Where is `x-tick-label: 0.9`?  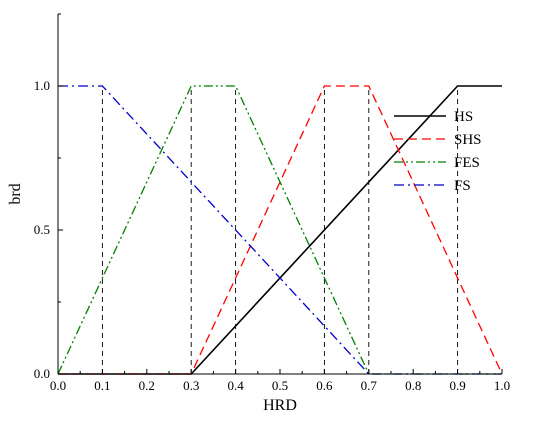 x-tick-label: 0.9 is located at coordinates (457, 385).